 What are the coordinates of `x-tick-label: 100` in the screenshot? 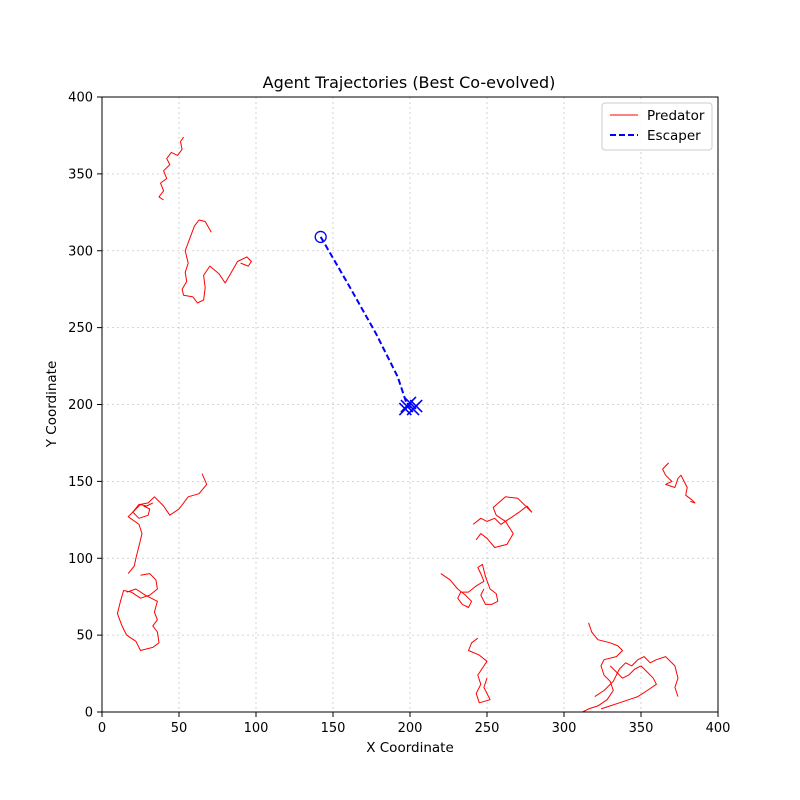 It's located at (256, 728).